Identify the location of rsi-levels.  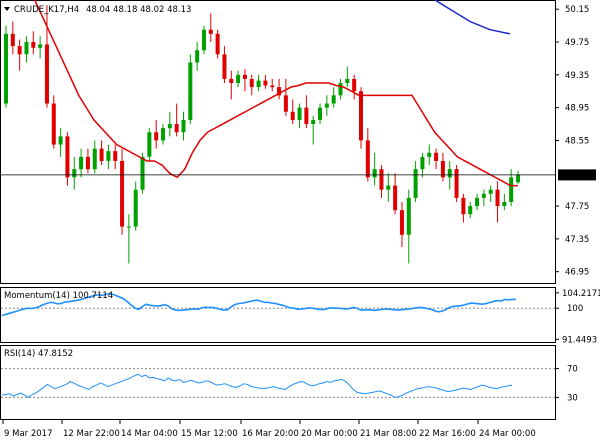
(278, 383).